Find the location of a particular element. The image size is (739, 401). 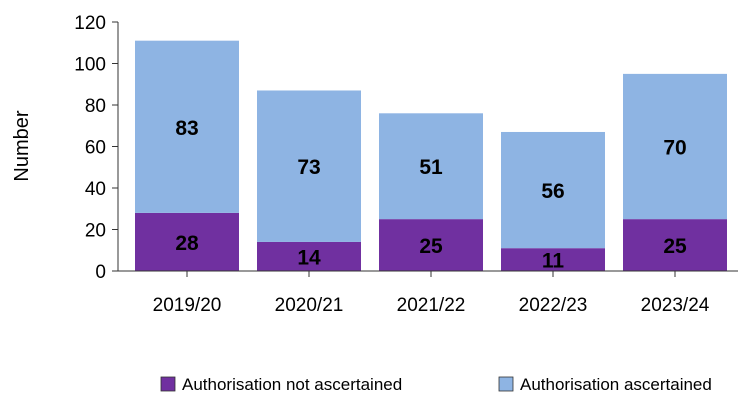

data-label: 14 is located at coordinates (309, 257).